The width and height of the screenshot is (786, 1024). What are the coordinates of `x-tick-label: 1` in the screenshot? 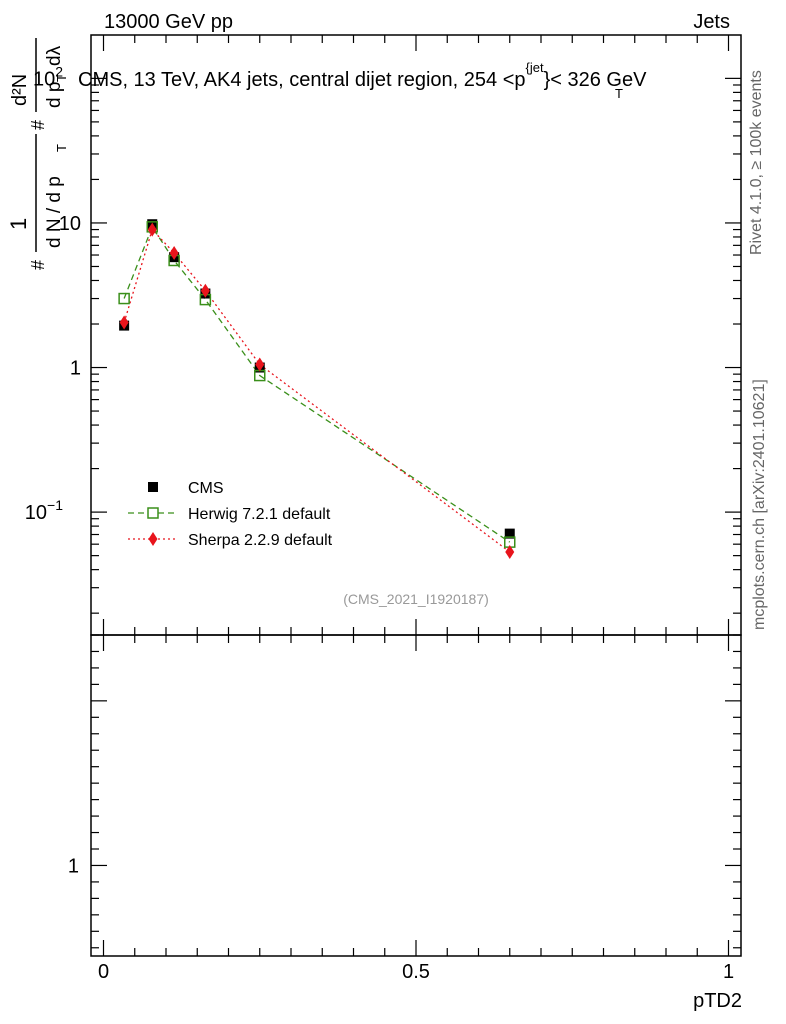 It's located at (728, 972).